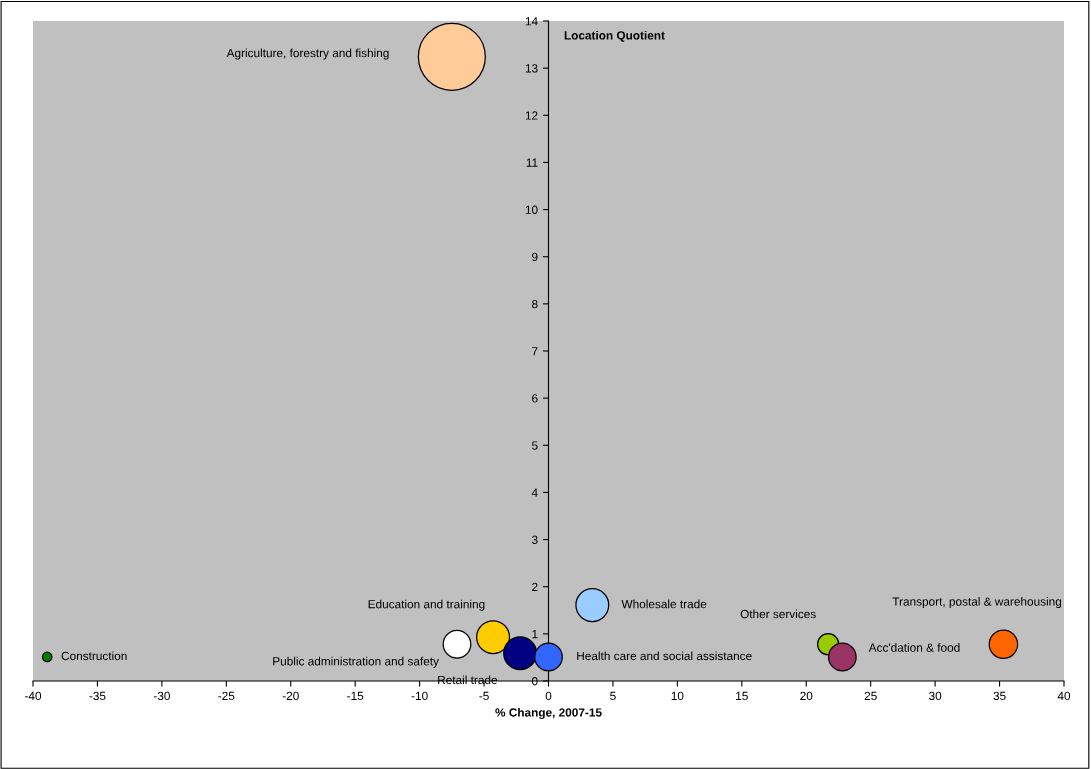  Describe the element at coordinates (914, 647) in the screenshot. I see `series-label: Acc'dation & food` at that location.